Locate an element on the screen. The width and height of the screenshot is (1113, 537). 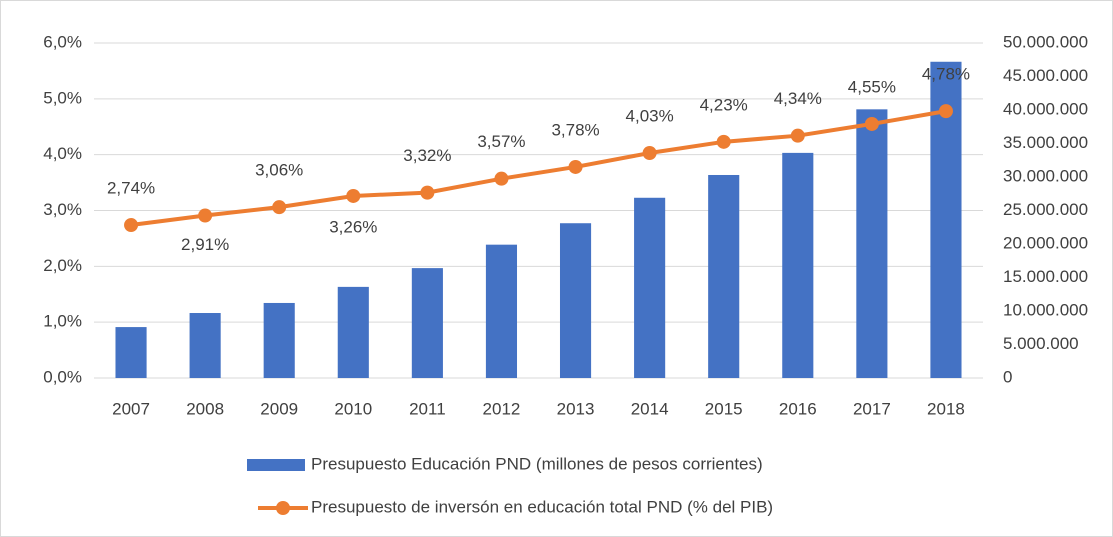
y2-tick-label: 15.000.000 is located at coordinates (1045, 276).